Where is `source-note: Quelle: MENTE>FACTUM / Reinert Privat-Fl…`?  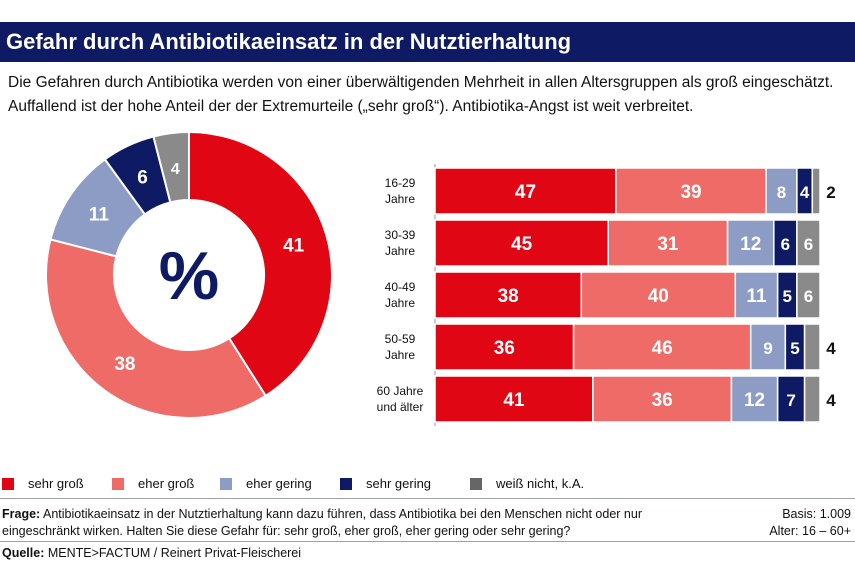 source-note: Quelle: MENTE>FACTUM / Reinert Privat-Fl… is located at coordinates (151, 553).